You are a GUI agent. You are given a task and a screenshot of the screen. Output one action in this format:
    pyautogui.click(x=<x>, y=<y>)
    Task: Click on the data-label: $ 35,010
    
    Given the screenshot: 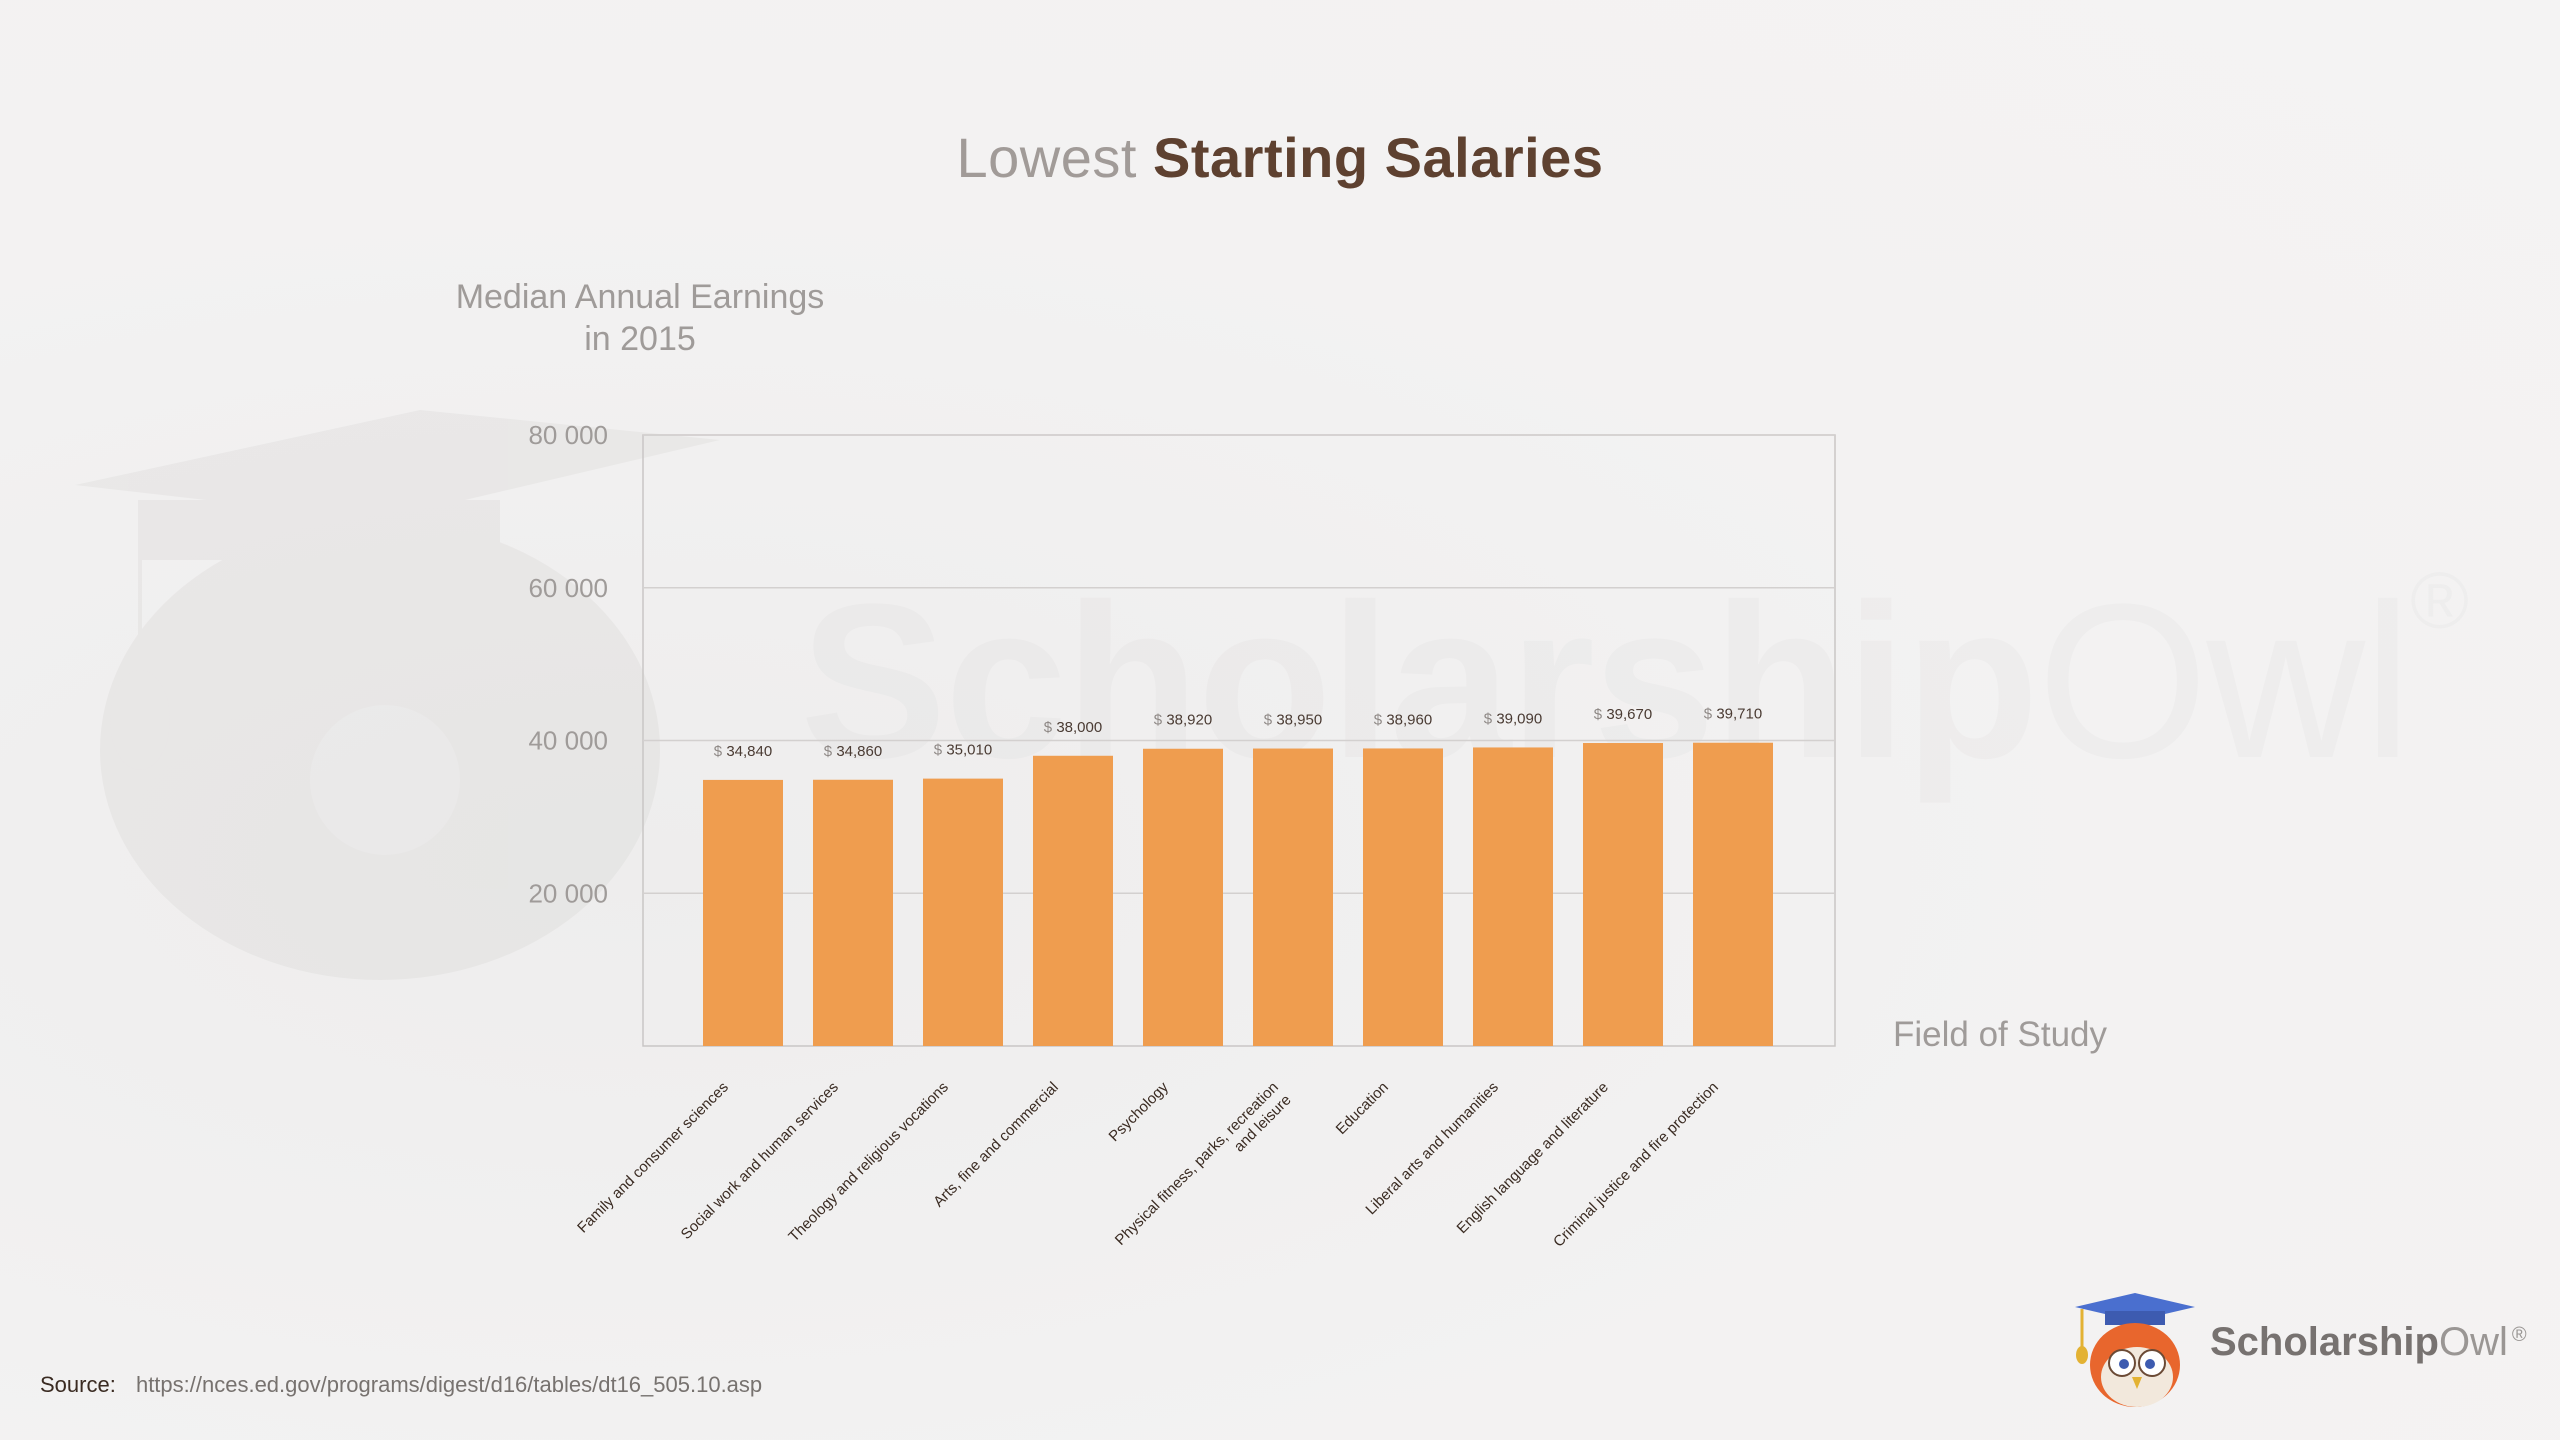 What is the action you would take?
    pyautogui.click(x=963, y=750)
    